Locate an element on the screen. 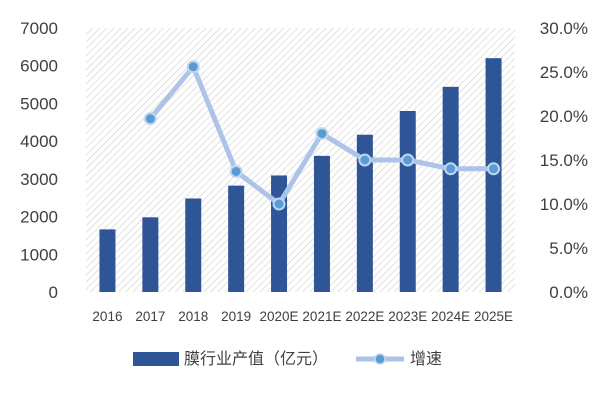 This screenshot has height=405, width=600. left-tick-label: 6000 is located at coordinates (39, 66).